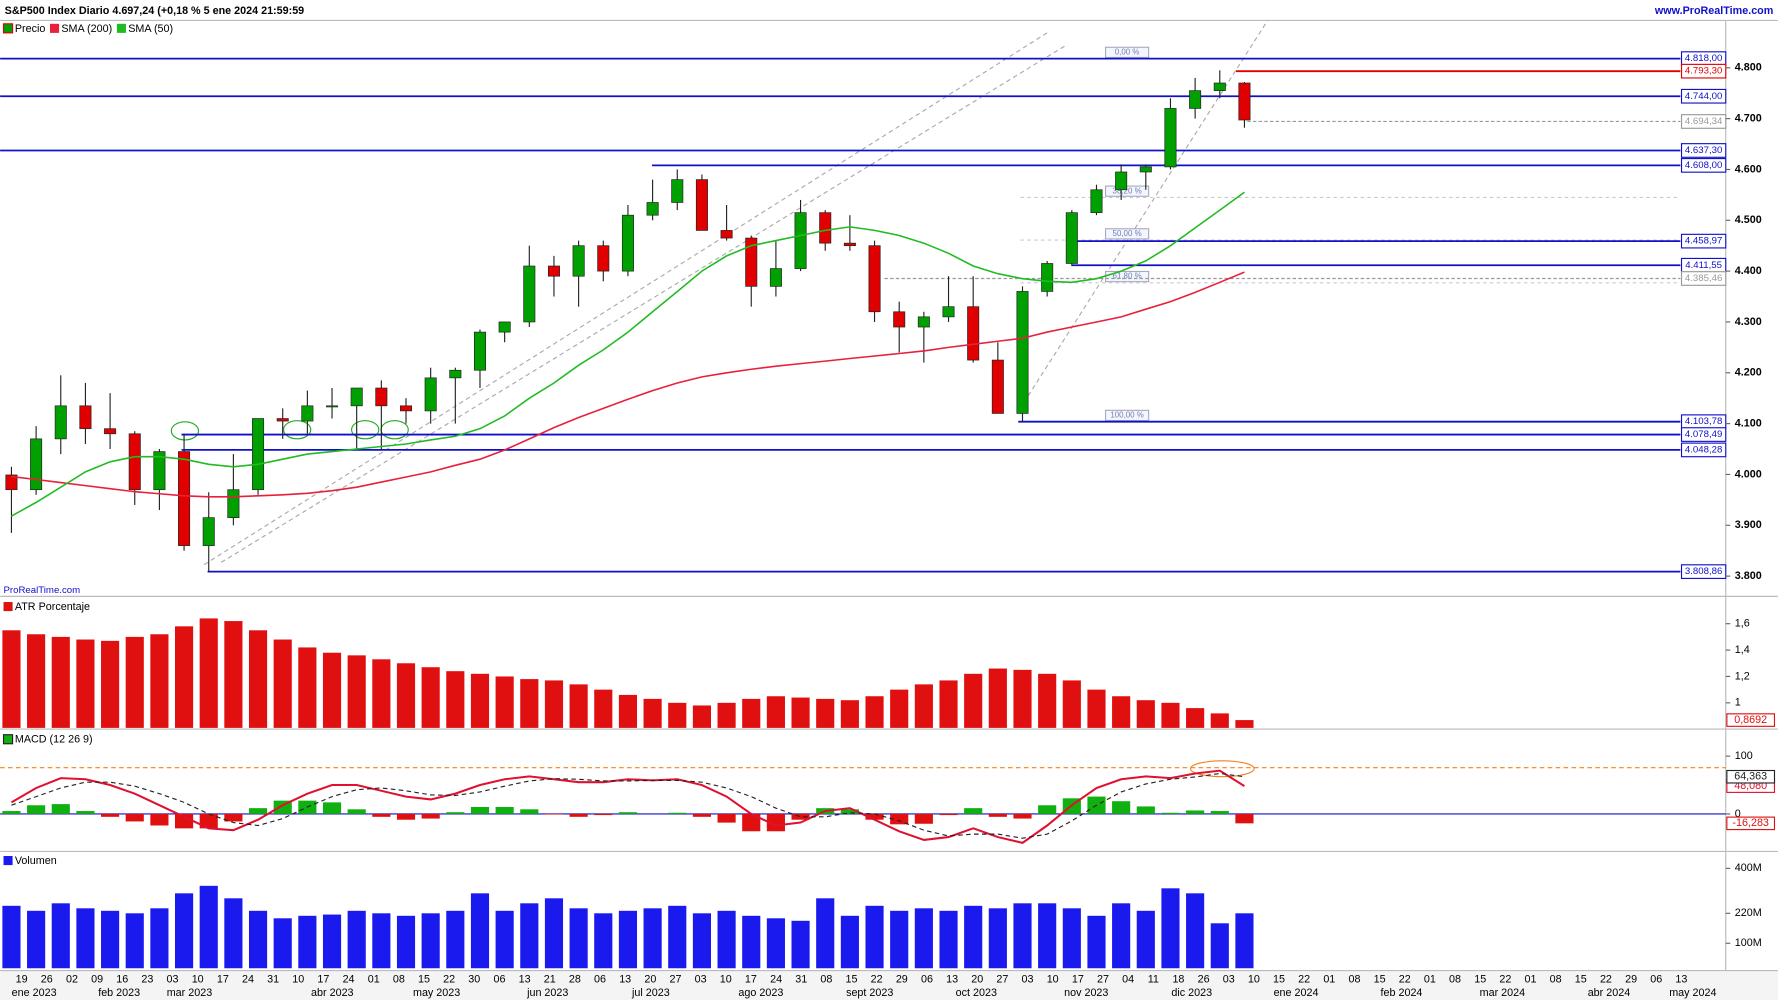 This screenshot has height=1000, width=1778. What do you see at coordinates (1748, 322) in the screenshot?
I see `y-tick-label: 4.300` at bounding box center [1748, 322].